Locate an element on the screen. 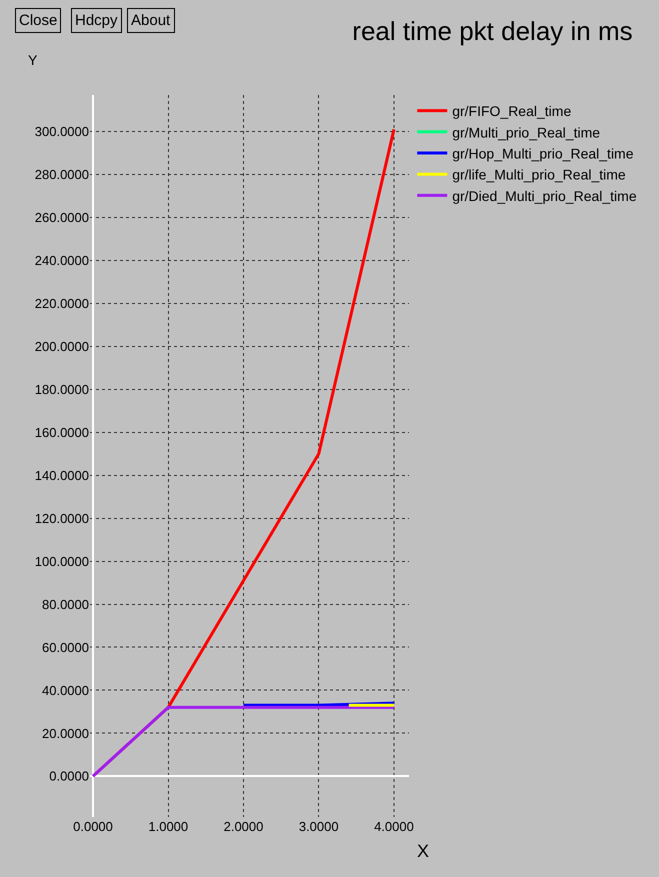 The width and height of the screenshot is (659, 877). x-tick-label: 2.0000 is located at coordinates (244, 826).